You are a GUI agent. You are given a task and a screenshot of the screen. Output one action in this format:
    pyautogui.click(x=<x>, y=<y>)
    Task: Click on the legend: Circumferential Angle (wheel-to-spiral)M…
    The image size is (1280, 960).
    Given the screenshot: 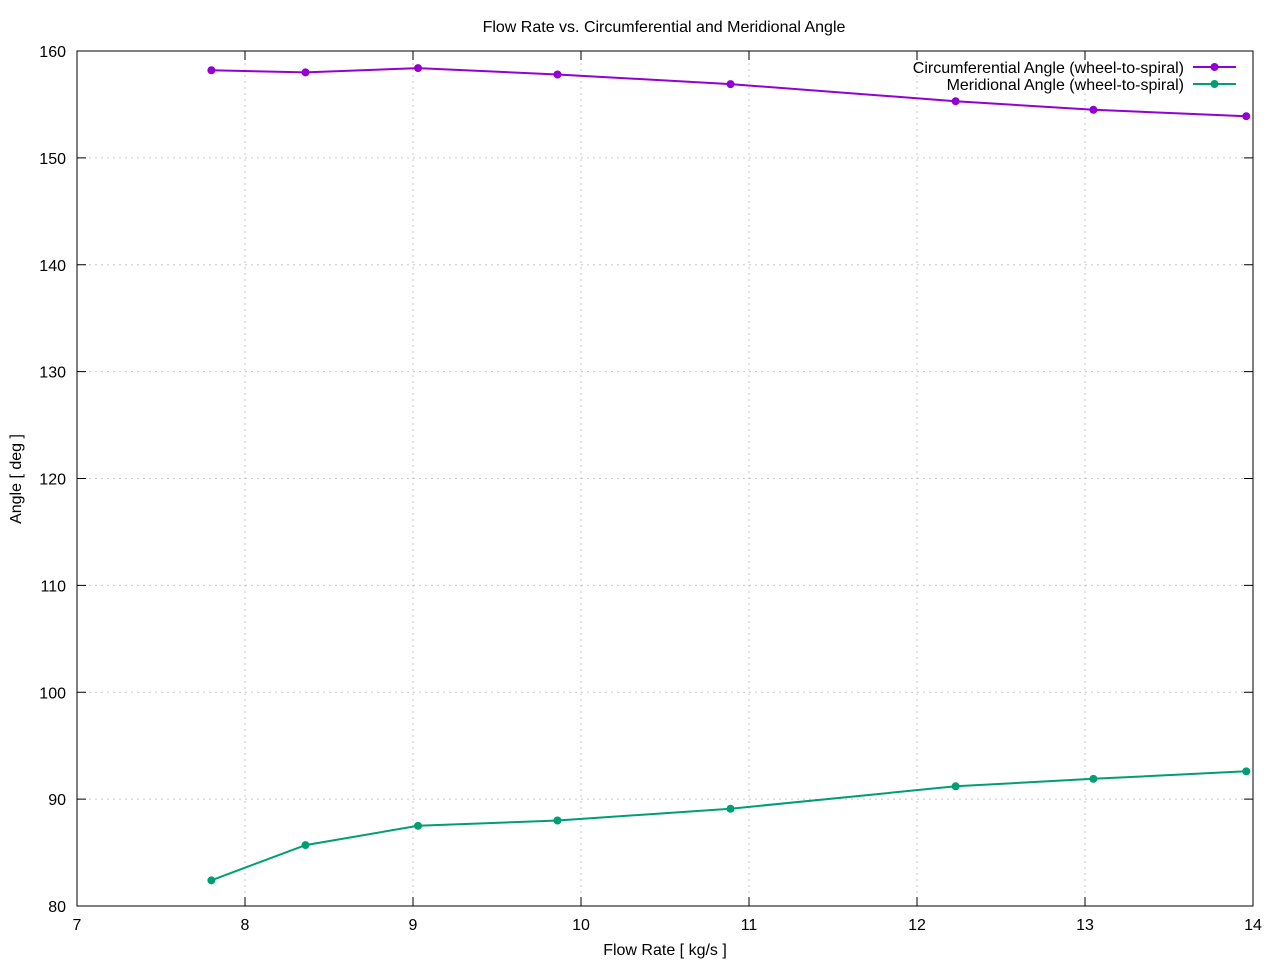 What is the action you would take?
    pyautogui.click(x=1074, y=77)
    